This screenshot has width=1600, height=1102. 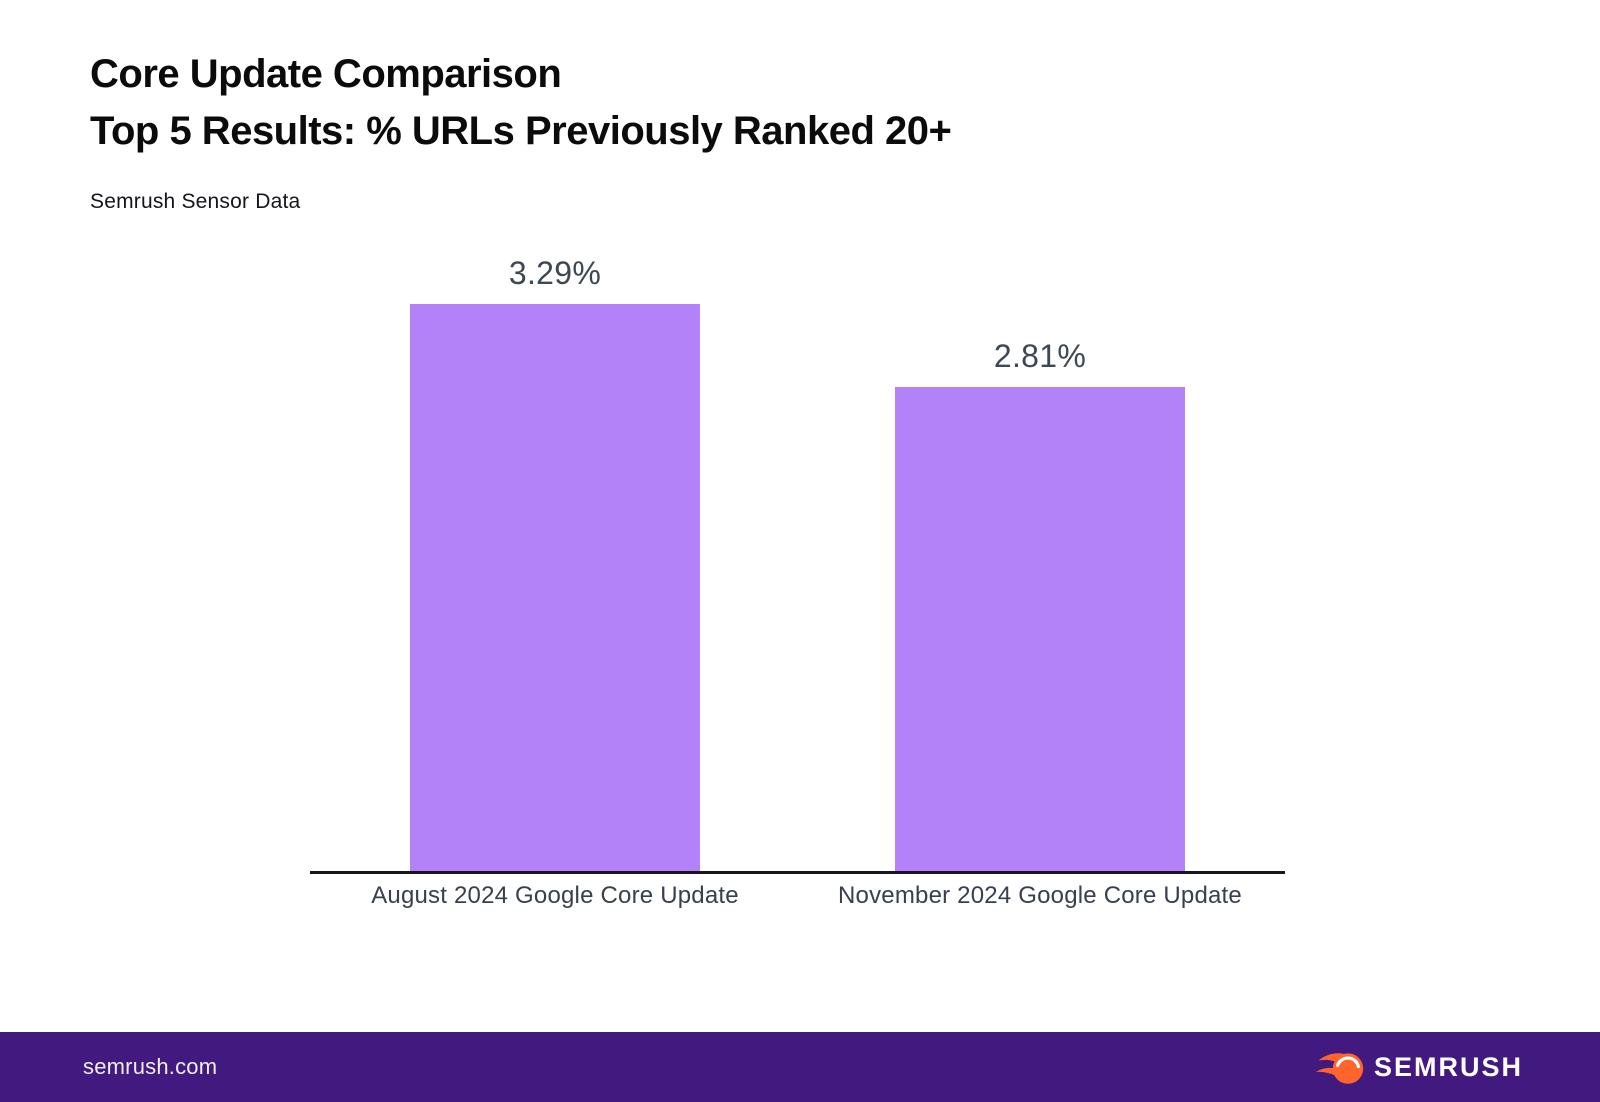 What do you see at coordinates (1040, 356) in the screenshot?
I see `bar-value-label-november: 2.81%` at bounding box center [1040, 356].